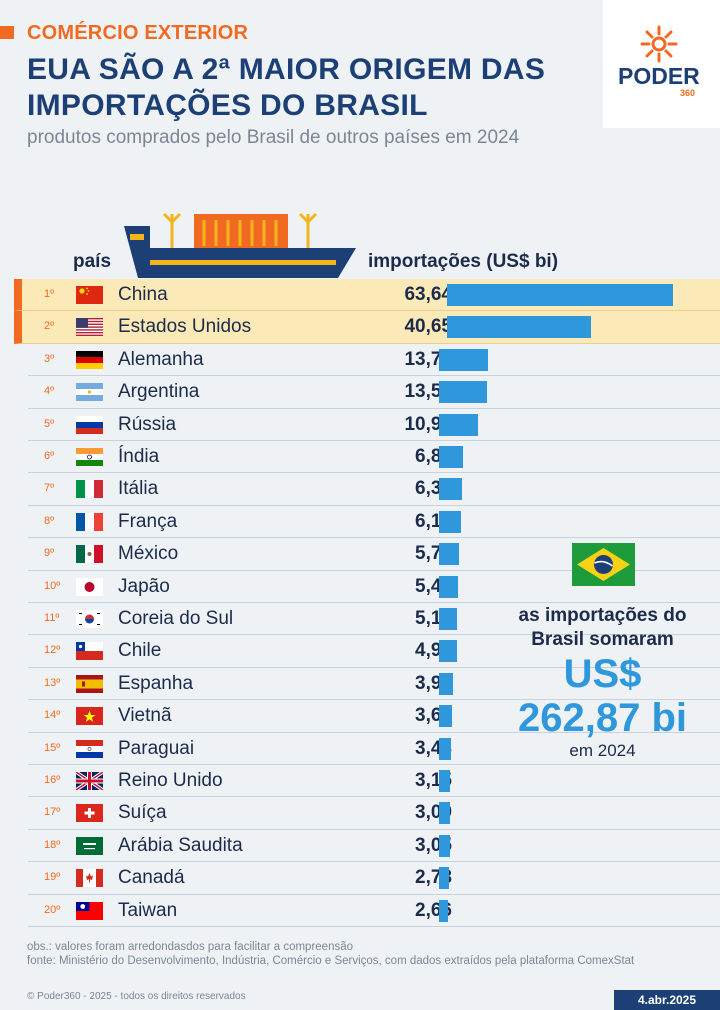 The image size is (720, 1010). Describe the element at coordinates (156, 683) in the screenshot. I see `country-name: Espanha` at that location.